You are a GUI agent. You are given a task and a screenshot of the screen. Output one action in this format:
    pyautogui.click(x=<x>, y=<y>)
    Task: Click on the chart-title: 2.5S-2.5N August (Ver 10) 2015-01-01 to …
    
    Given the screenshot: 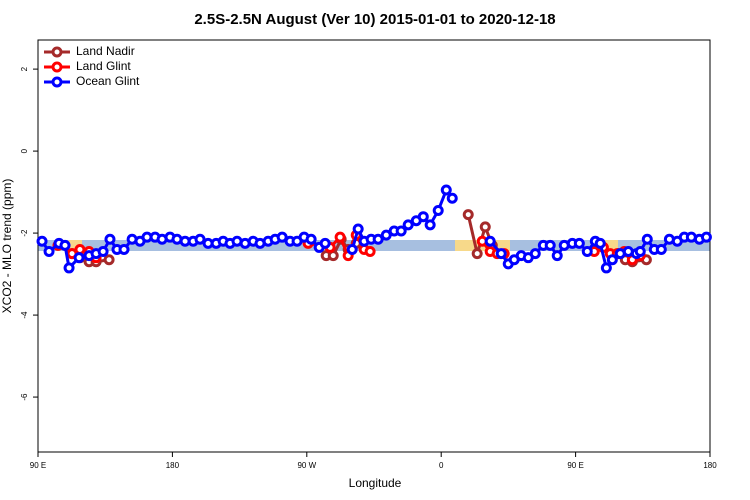 What is the action you would take?
    pyautogui.click(x=374, y=19)
    